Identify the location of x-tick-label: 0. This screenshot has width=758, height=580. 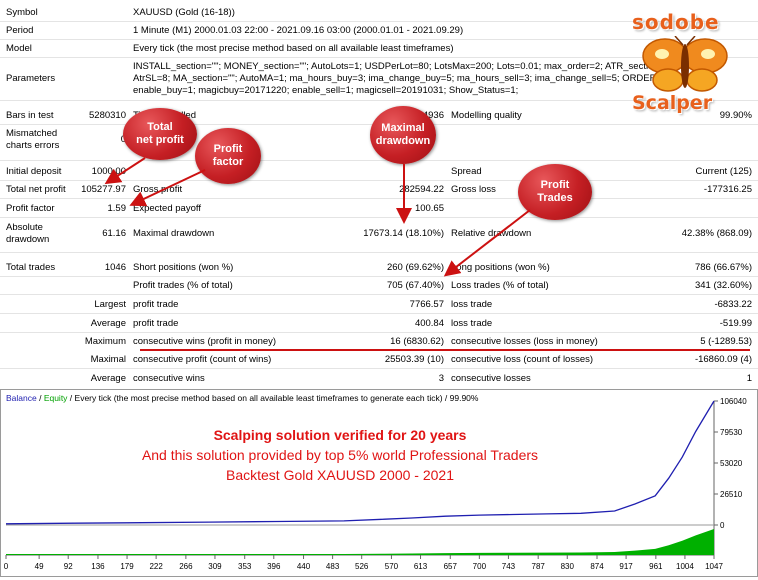
(6, 566).